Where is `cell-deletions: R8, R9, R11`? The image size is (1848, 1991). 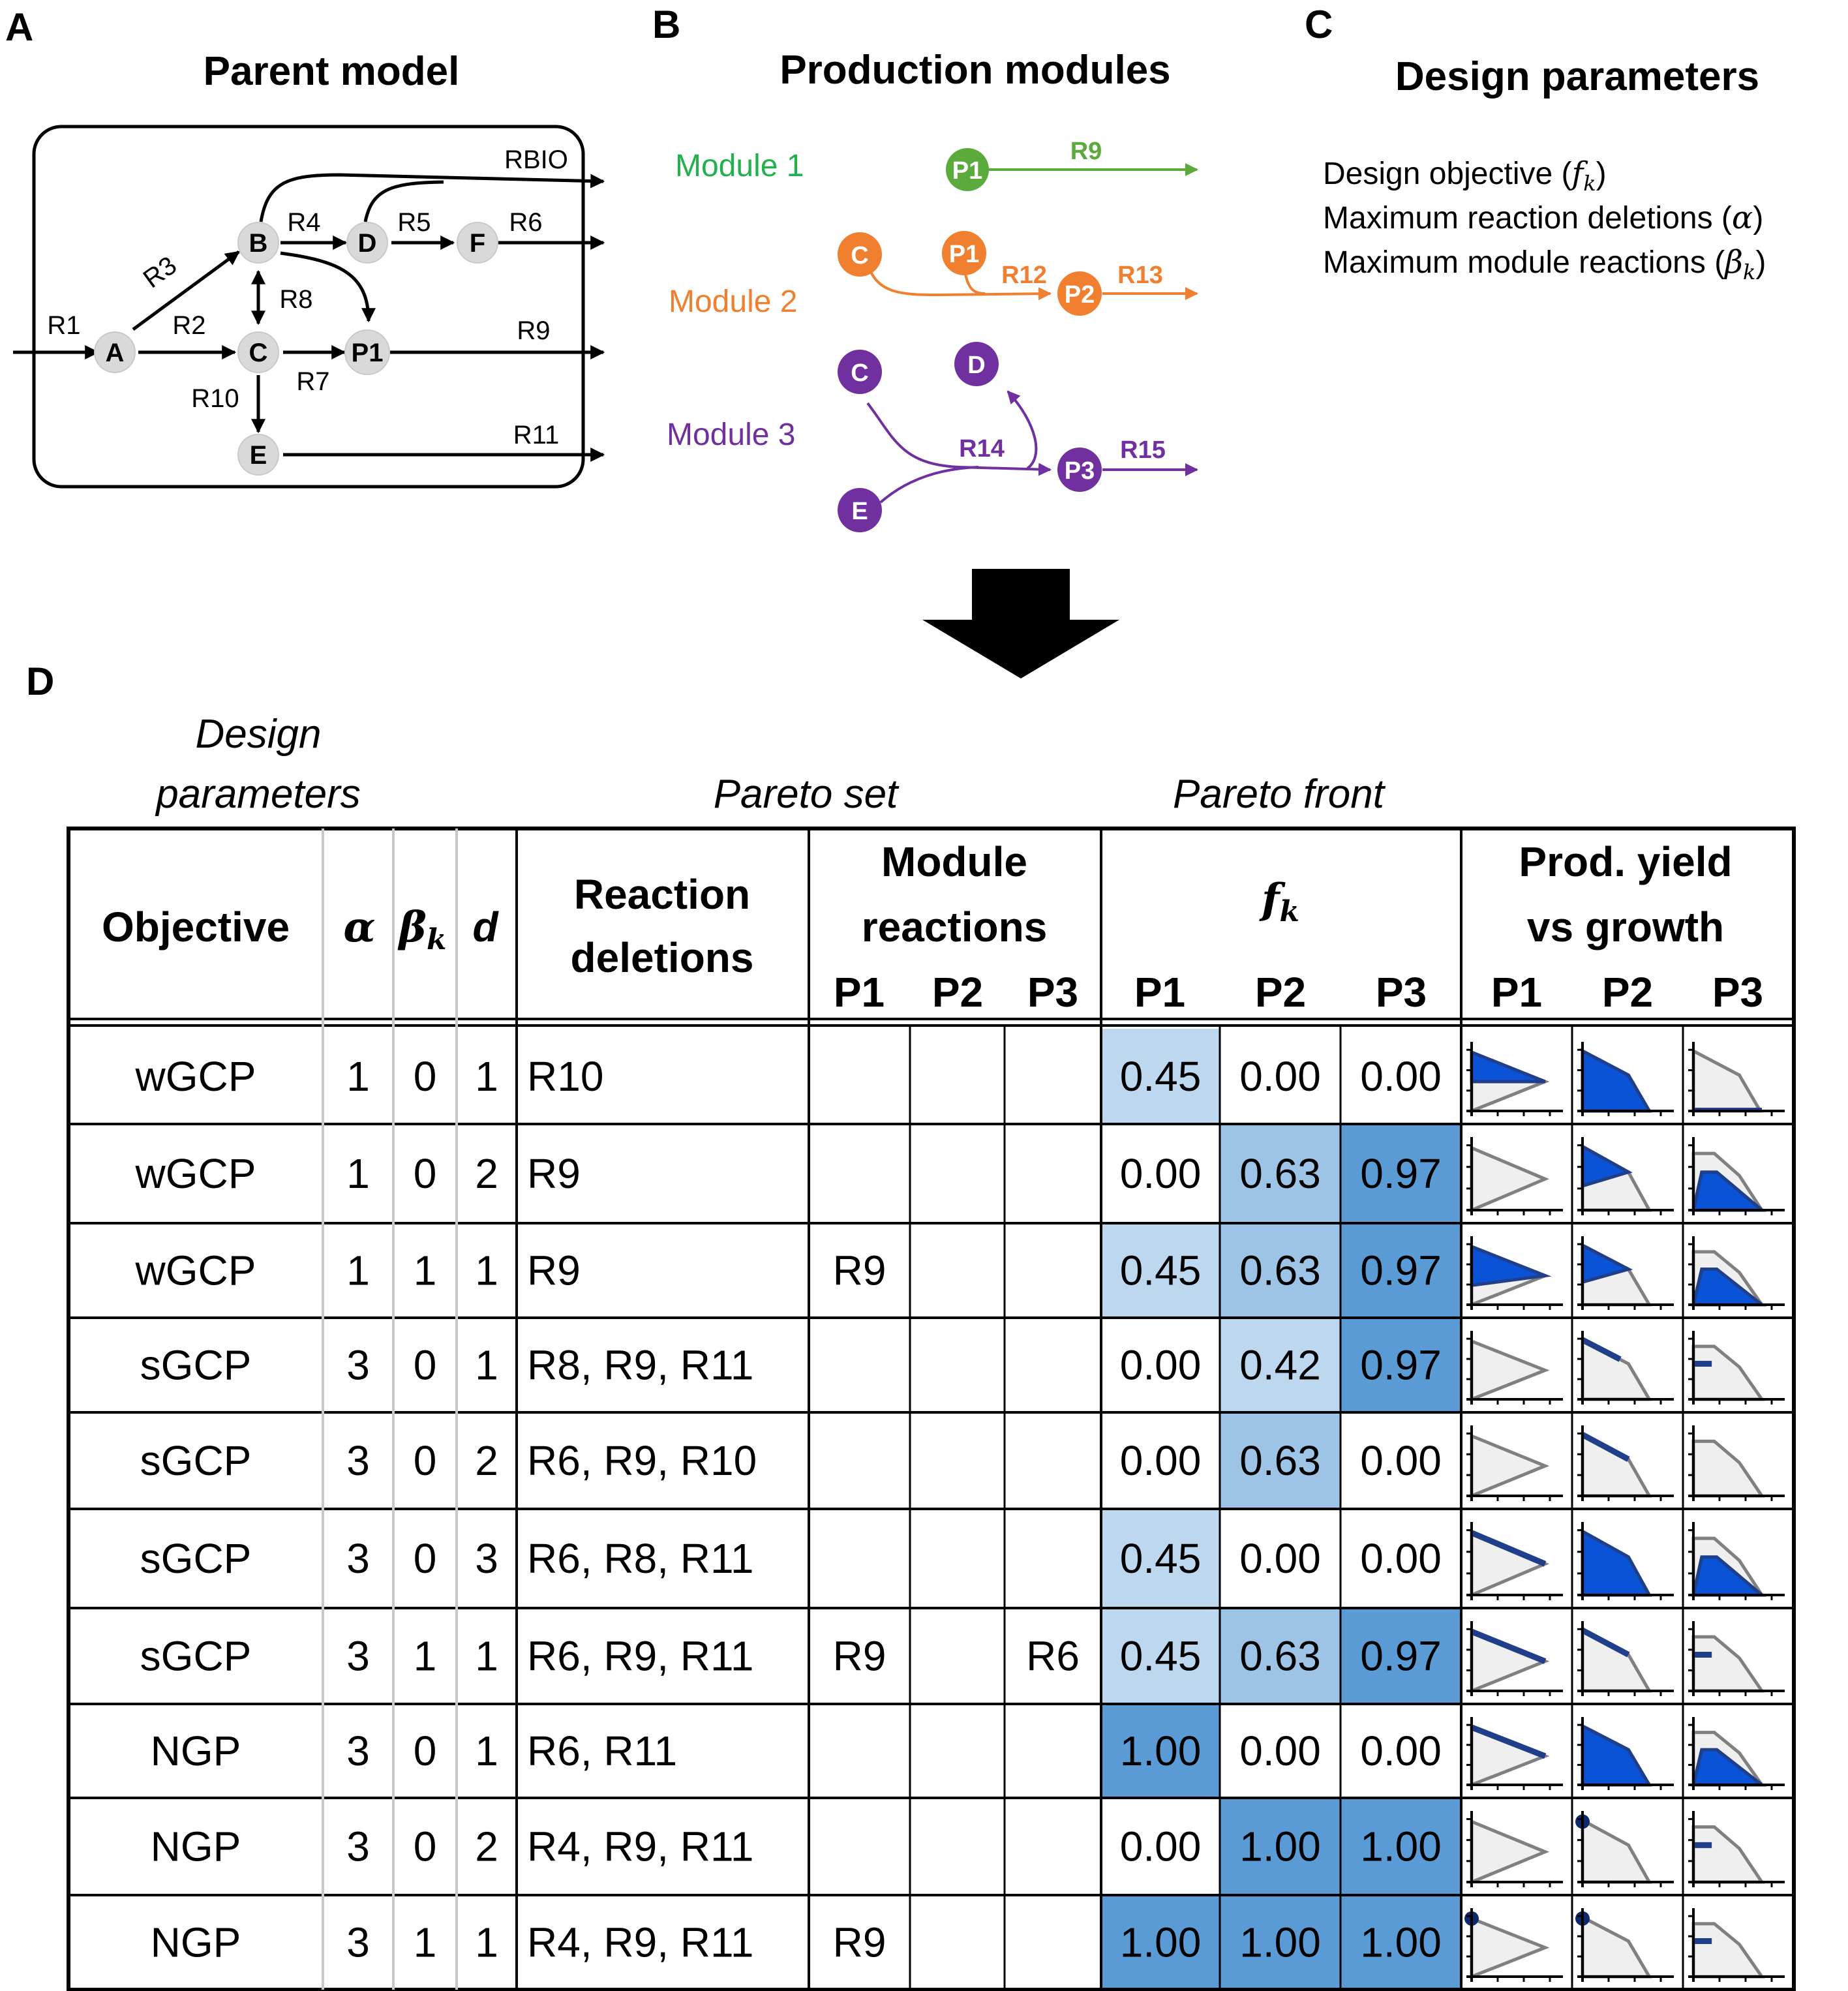 cell-deletions: R8, R9, R11 is located at coordinates (640, 1365).